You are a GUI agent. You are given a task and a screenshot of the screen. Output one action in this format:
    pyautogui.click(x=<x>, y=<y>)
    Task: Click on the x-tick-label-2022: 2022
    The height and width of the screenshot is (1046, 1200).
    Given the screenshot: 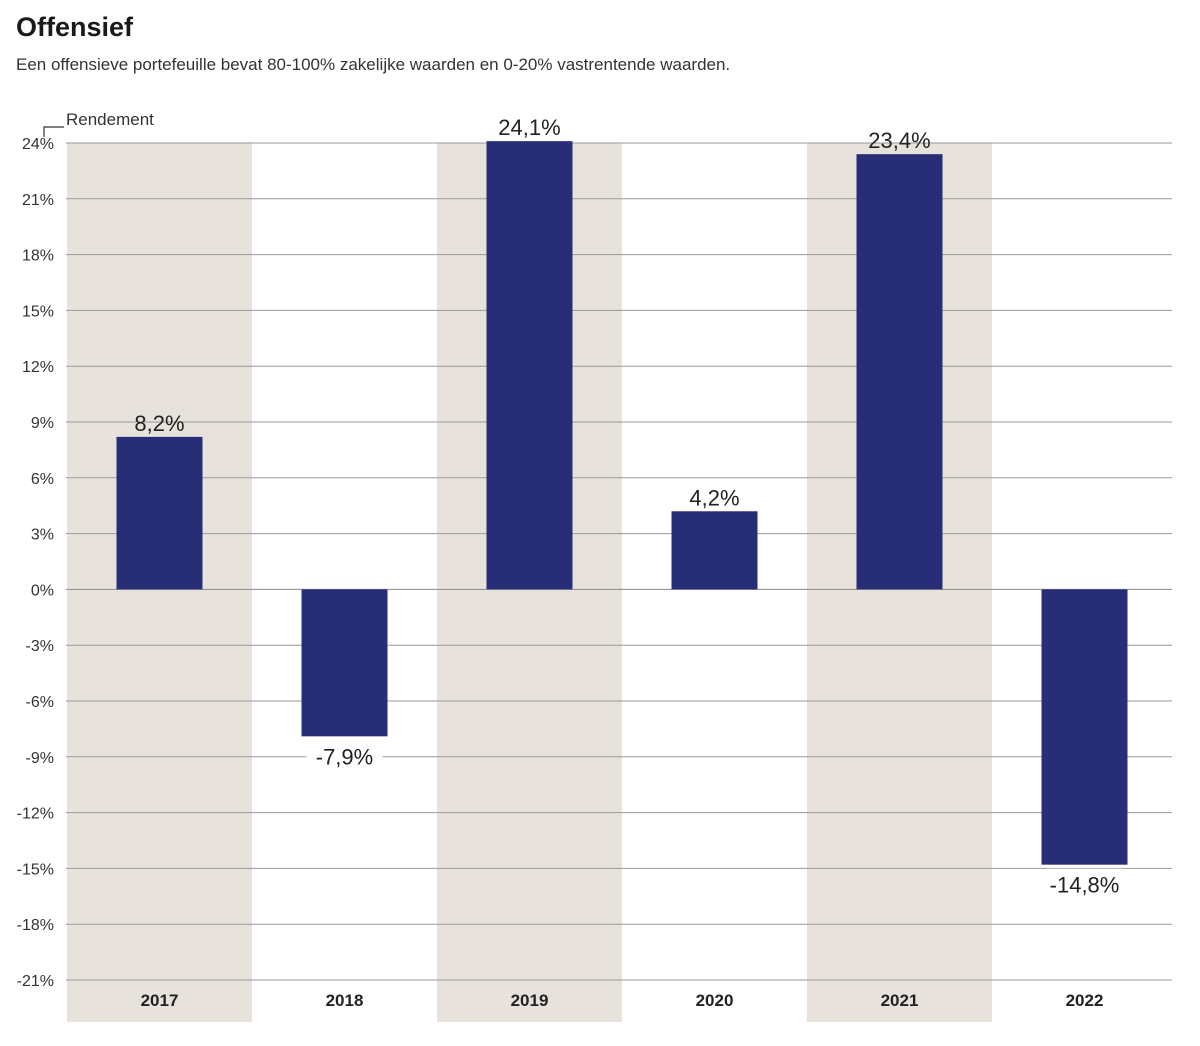 What is the action you would take?
    pyautogui.click(x=1085, y=1000)
    